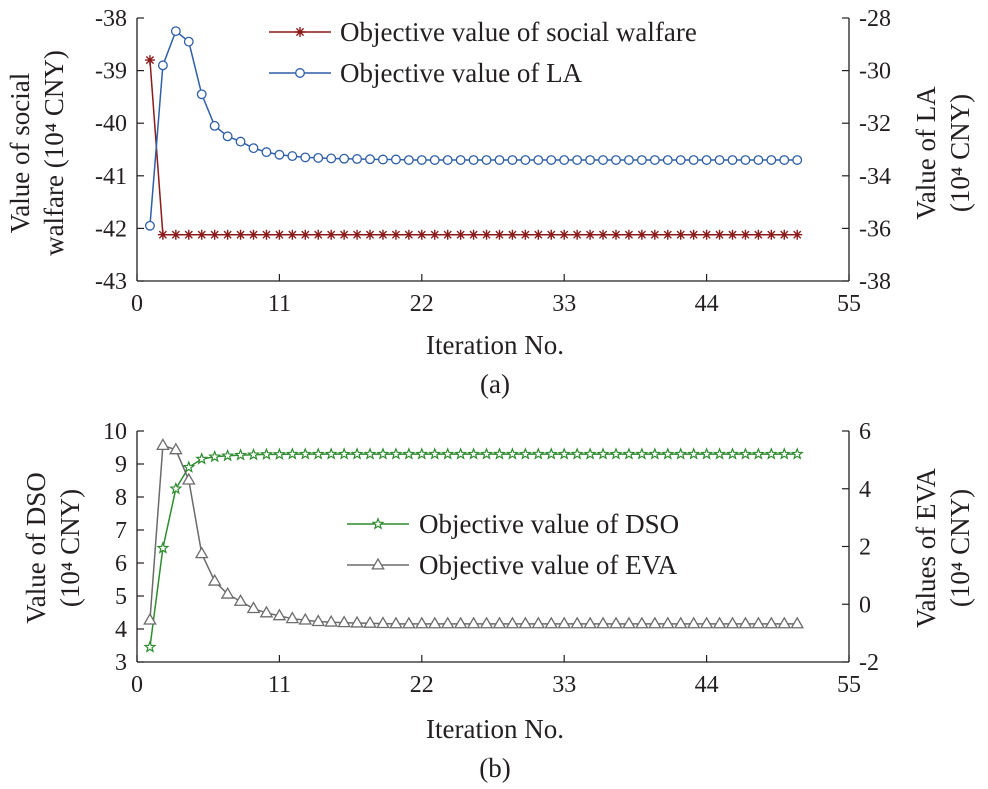  Describe the element at coordinates (111, 72) in the screenshot. I see `y-left-tick-label: -39` at that location.